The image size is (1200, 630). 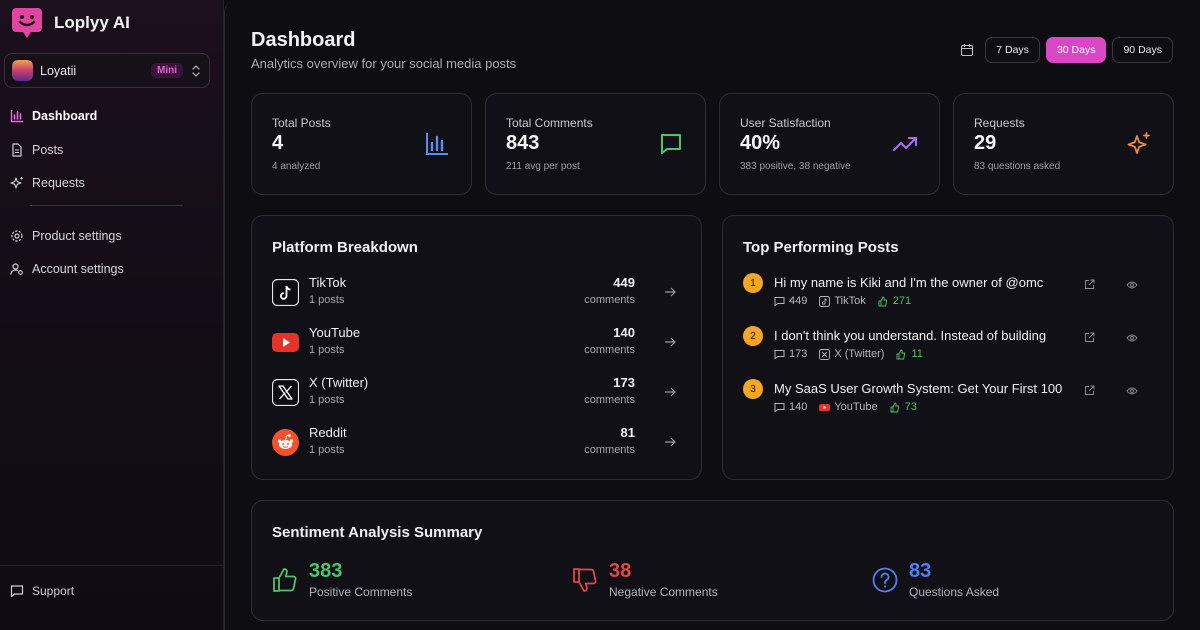 I want to click on platform-tag-label: X (Twitter), so click(x=859, y=354).